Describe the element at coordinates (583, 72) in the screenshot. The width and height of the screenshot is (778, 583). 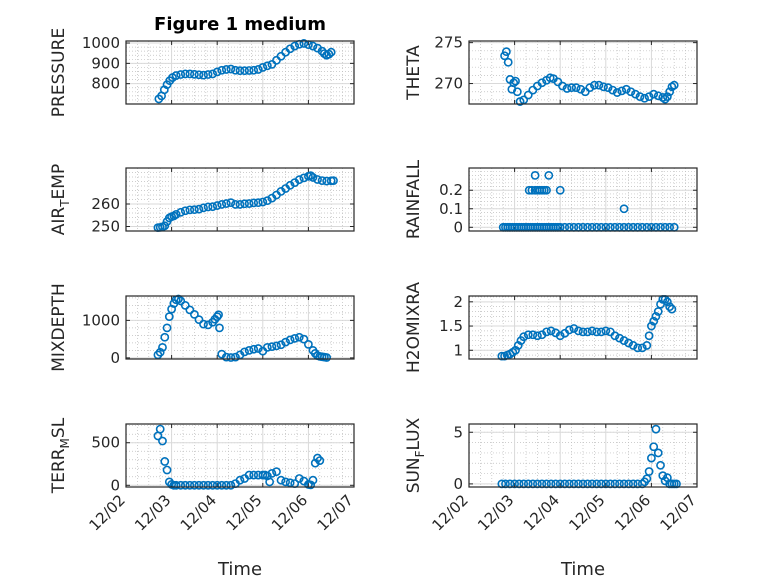
I see `plot-area` at that location.